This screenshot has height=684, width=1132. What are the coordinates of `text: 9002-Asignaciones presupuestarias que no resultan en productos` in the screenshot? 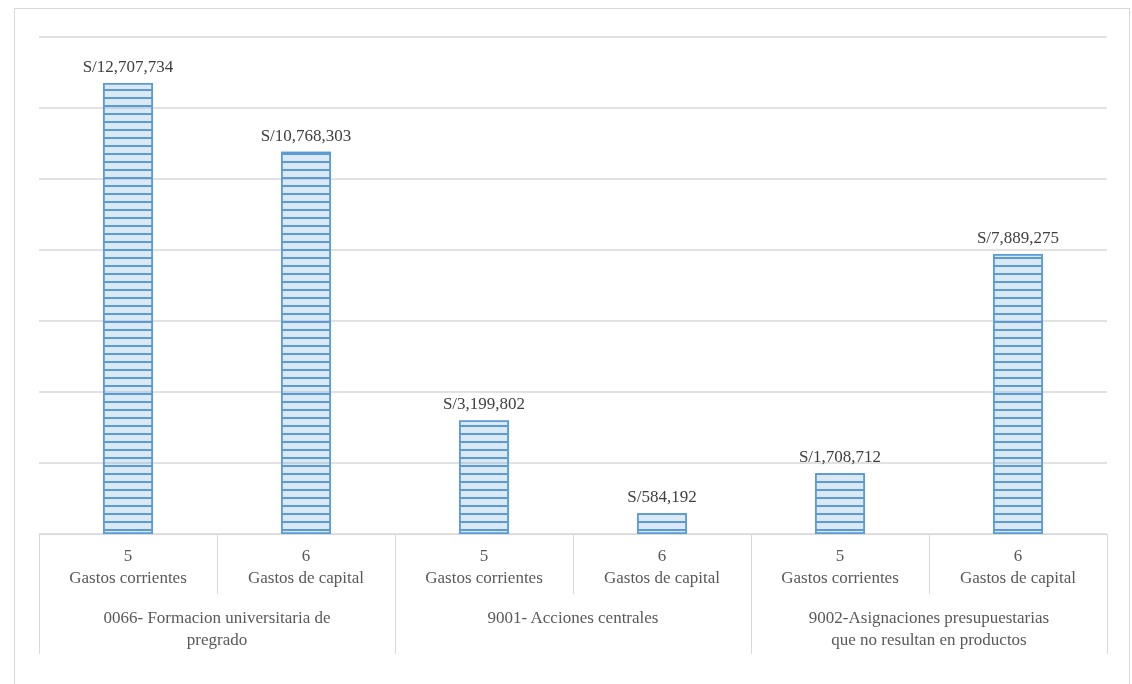 It's located at (929, 628).